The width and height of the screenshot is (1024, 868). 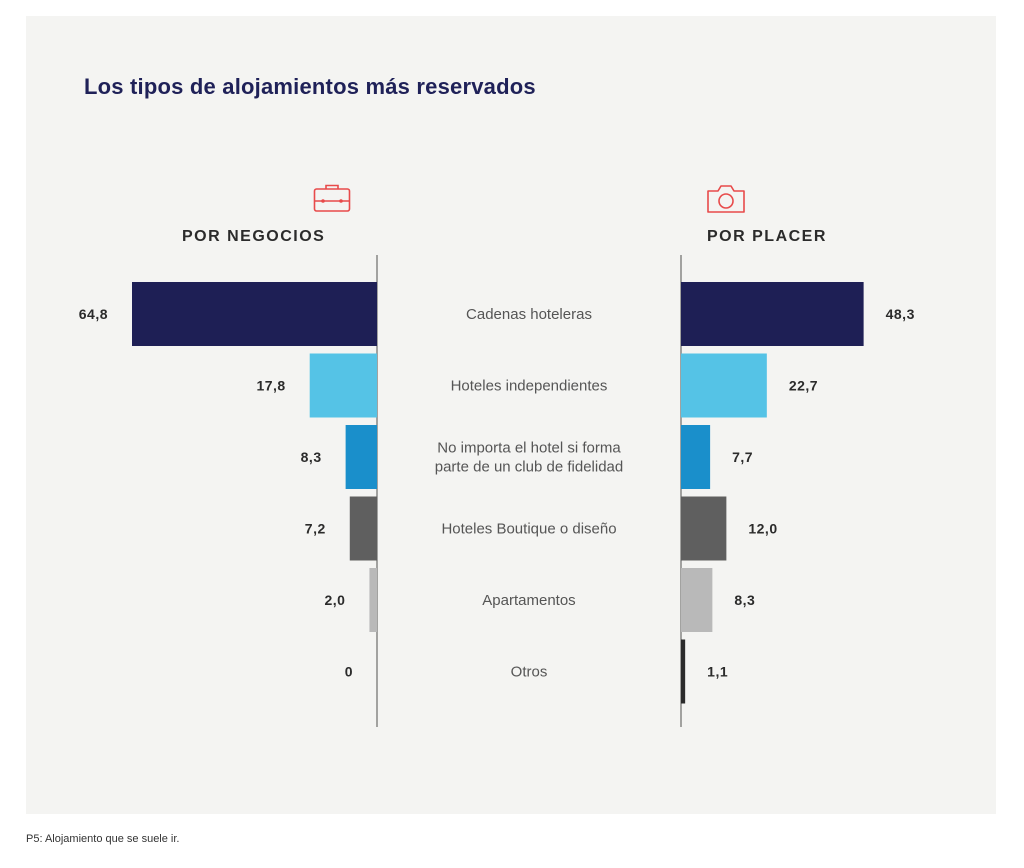 I want to click on briefcase-icon, so click(x=332, y=198).